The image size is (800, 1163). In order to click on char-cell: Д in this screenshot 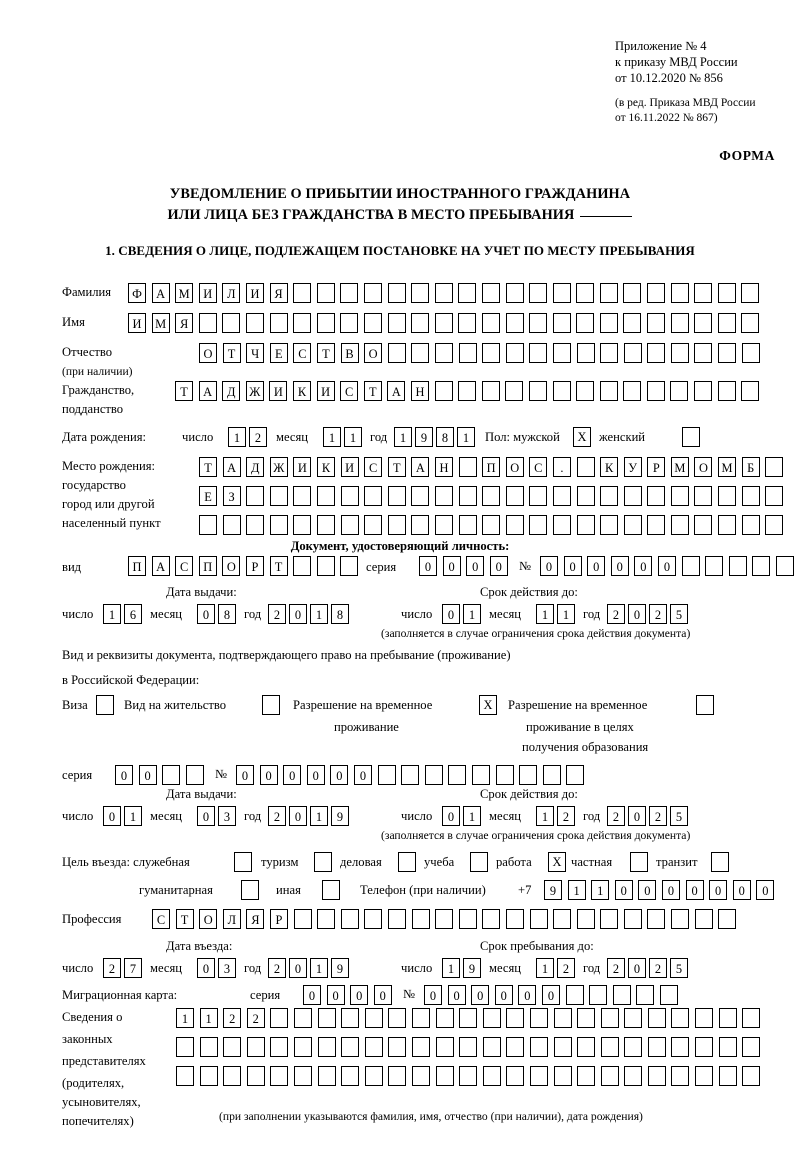, I will do `click(231, 391)`.